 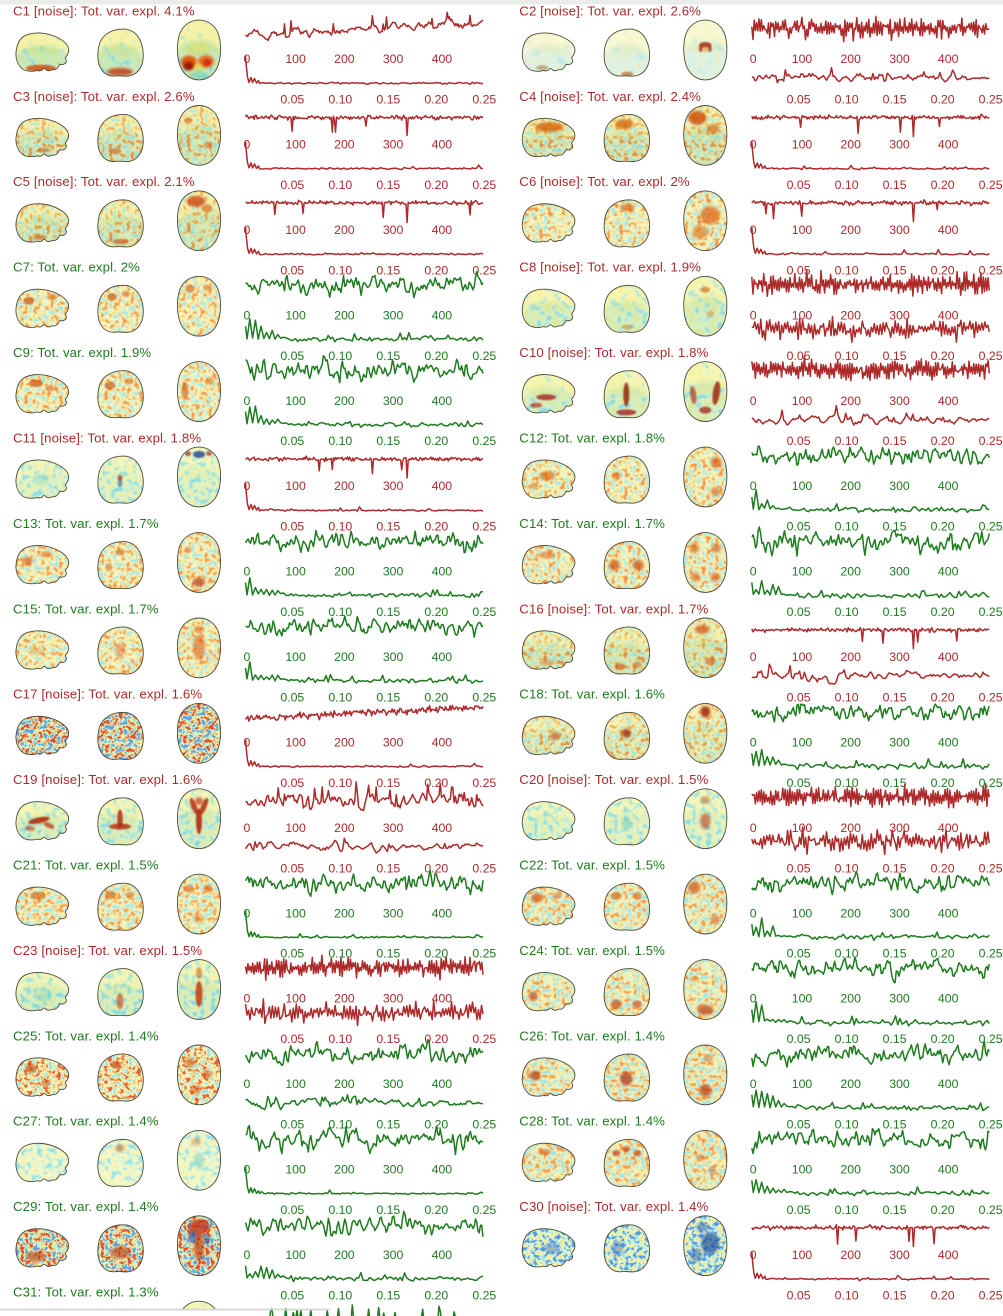 I want to click on svg-text: C25: Tot. var. expl. 1.4%, so click(x=86, y=1035).